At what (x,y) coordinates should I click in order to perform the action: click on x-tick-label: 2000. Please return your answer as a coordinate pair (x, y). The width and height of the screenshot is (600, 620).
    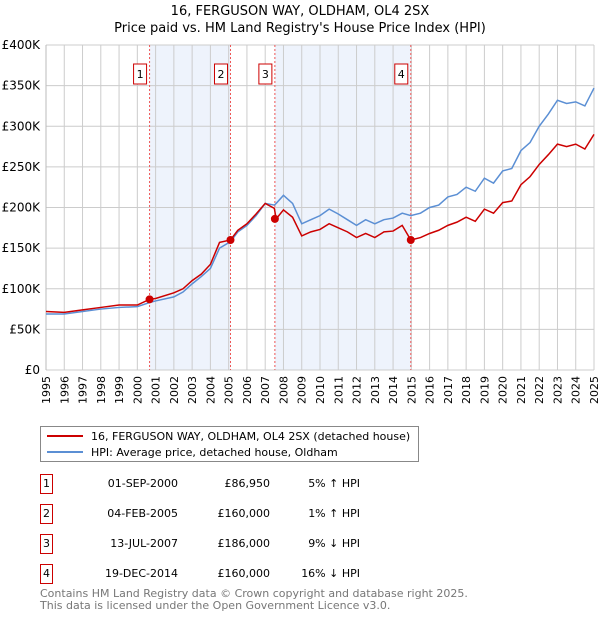
    Looking at the image, I should click on (137, 390).